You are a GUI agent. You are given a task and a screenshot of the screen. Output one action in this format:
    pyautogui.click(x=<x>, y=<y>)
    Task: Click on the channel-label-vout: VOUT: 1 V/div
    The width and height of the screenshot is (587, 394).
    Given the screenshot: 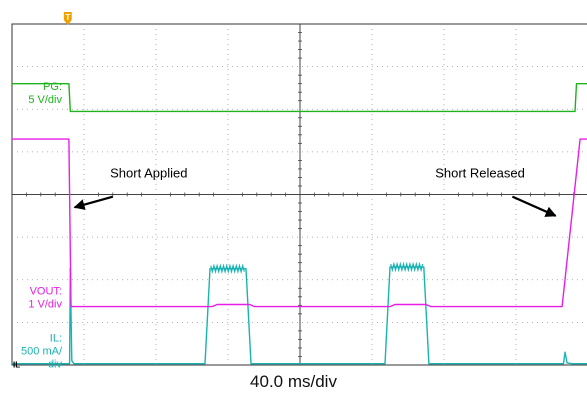 What is the action you would take?
    pyautogui.click(x=45, y=298)
    